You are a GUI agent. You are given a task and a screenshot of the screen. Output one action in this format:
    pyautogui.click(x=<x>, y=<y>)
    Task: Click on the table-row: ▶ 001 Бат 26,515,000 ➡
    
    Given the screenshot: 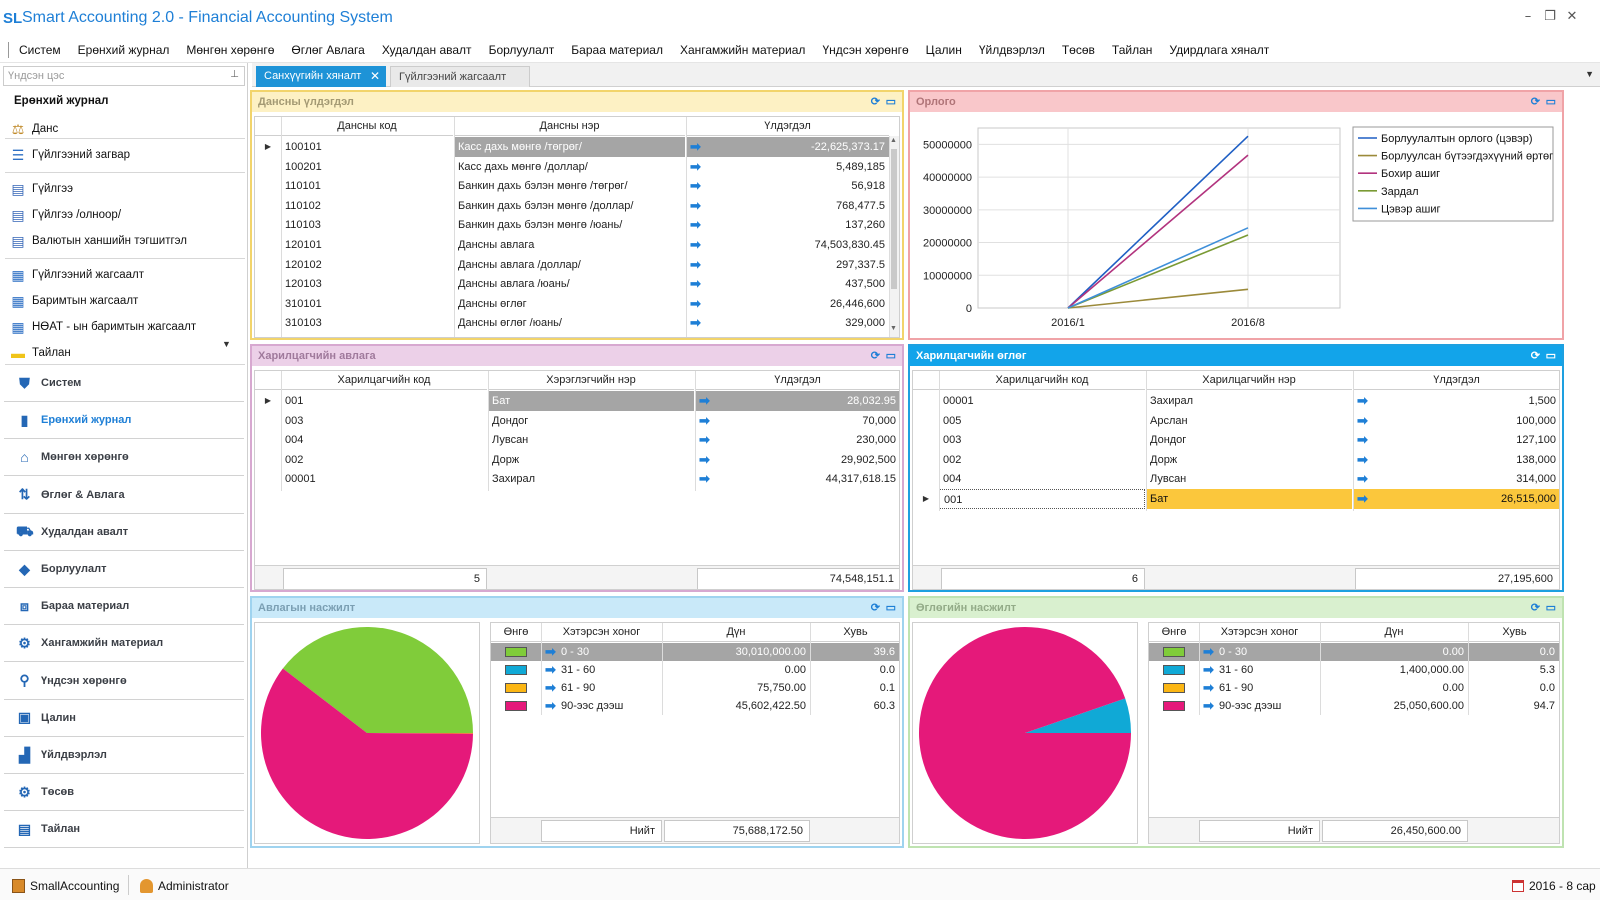 What is the action you would take?
    pyautogui.click(x=1236, y=499)
    